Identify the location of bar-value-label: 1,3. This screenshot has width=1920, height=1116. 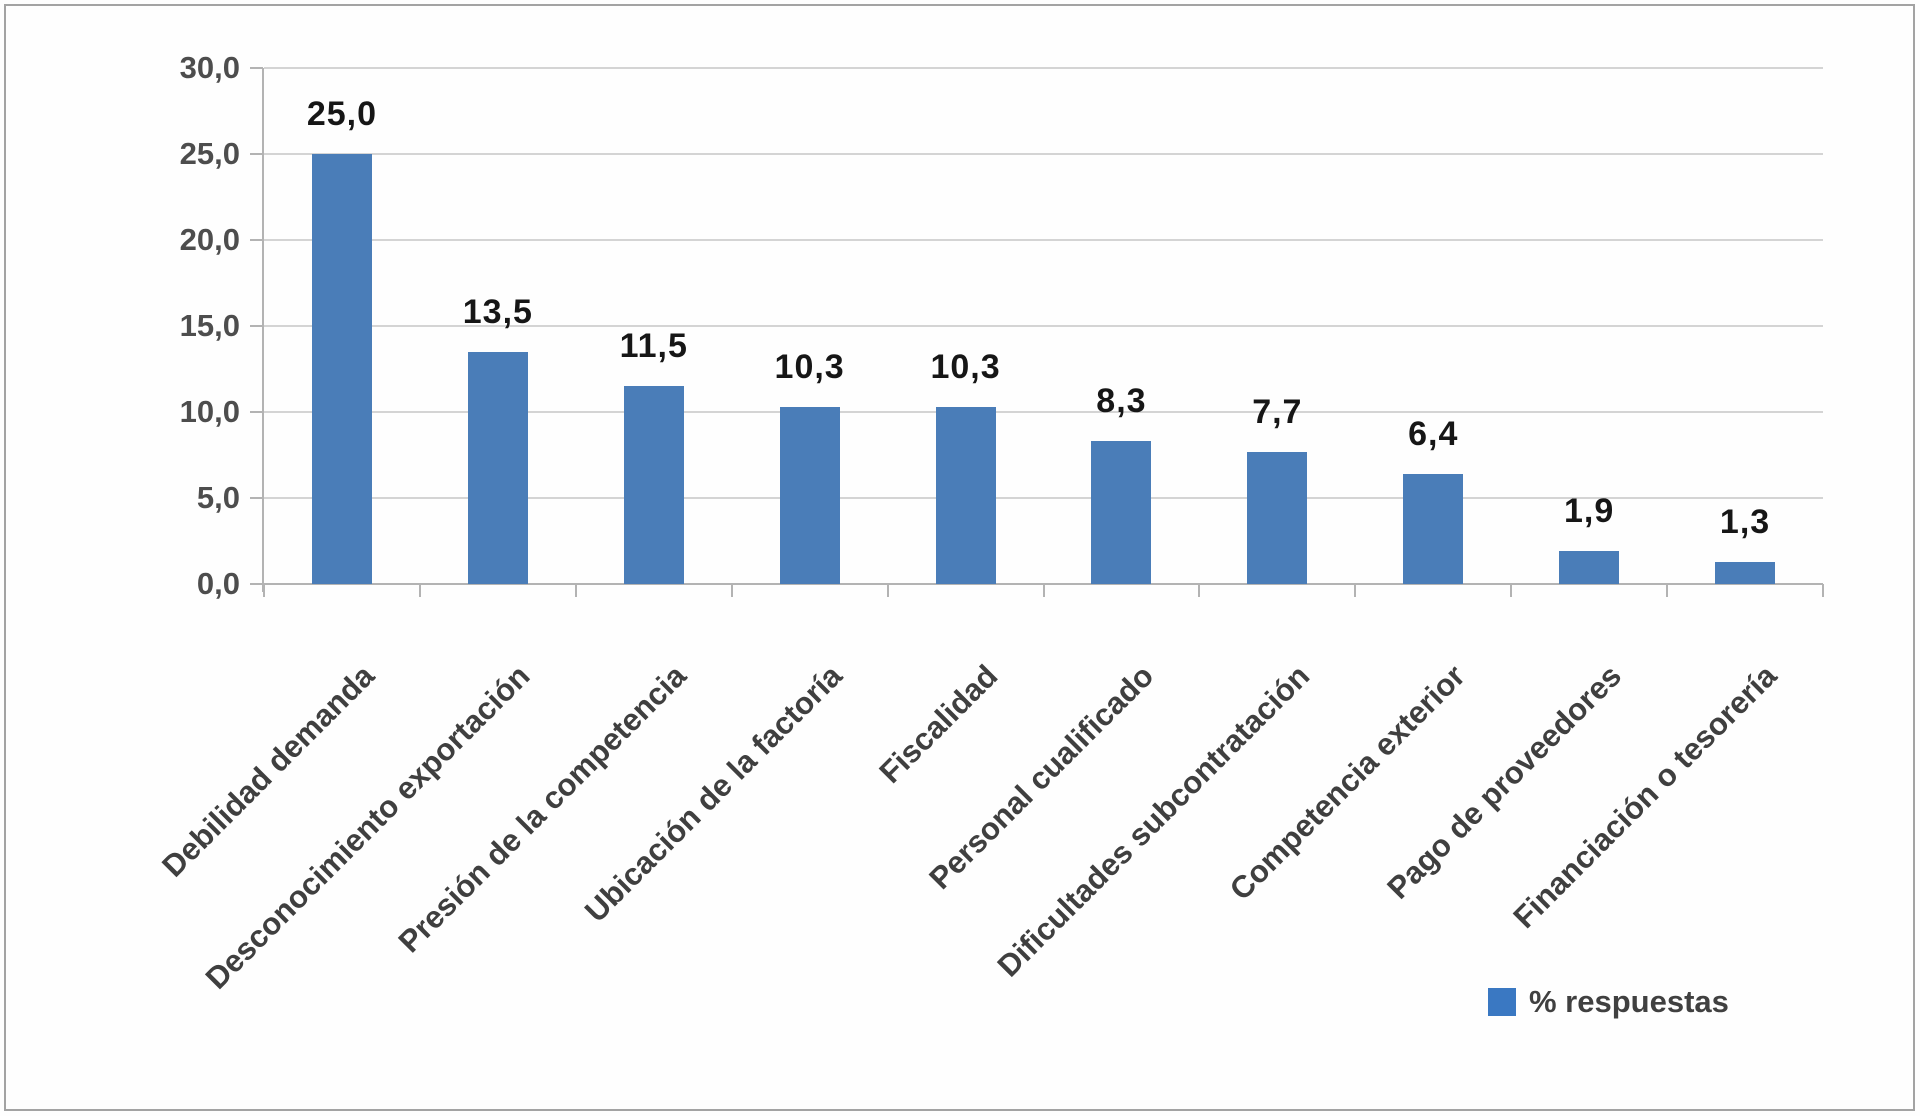
(1745, 521).